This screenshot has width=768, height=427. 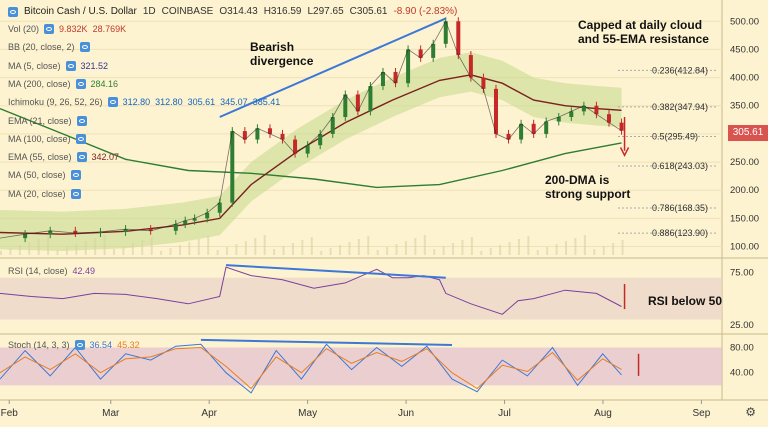 What do you see at coordinates (680, 166) in the screenshot?
I see `fib-level-label: 0.618(243.03)` at bounding box center [680, 166].